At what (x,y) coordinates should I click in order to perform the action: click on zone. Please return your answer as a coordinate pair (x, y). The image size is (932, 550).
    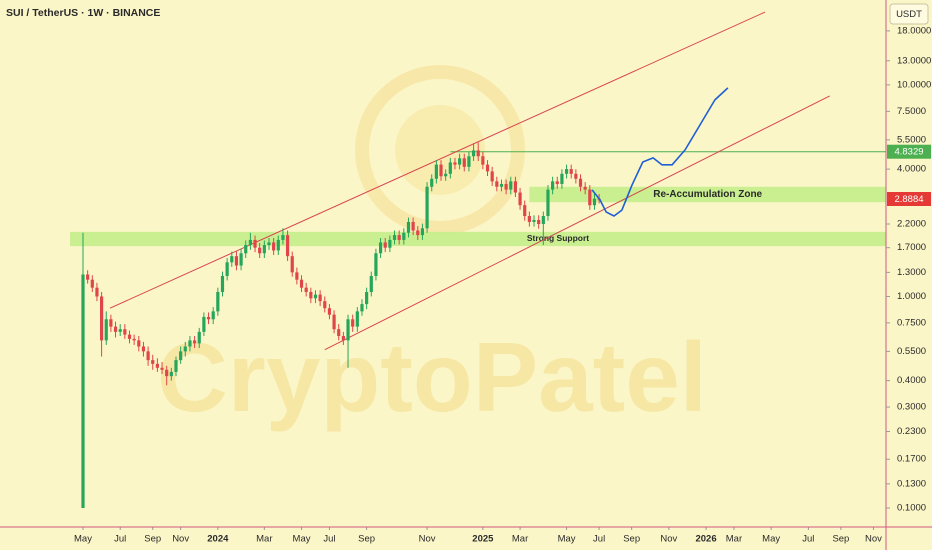
    Looking at the image, I should click on (707, 194).